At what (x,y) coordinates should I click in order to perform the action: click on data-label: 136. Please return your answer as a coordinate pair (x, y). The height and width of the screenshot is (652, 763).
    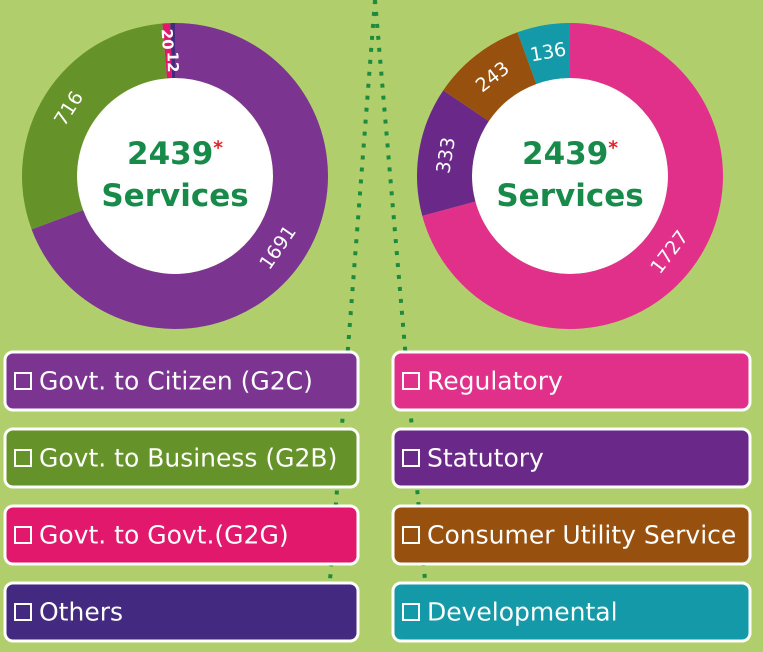
    Looking at the image, I should click on (548, 52).